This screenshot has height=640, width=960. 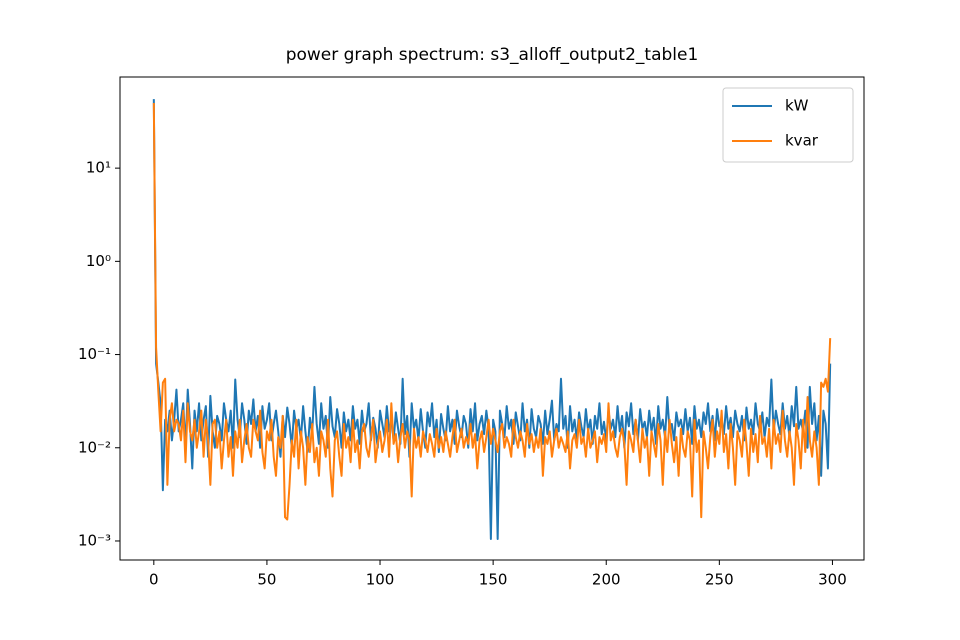 What do you see at coordinates (380, 580) in the screenshot?
I see `x-tick-label: 100` at bounding box center [380, 580].